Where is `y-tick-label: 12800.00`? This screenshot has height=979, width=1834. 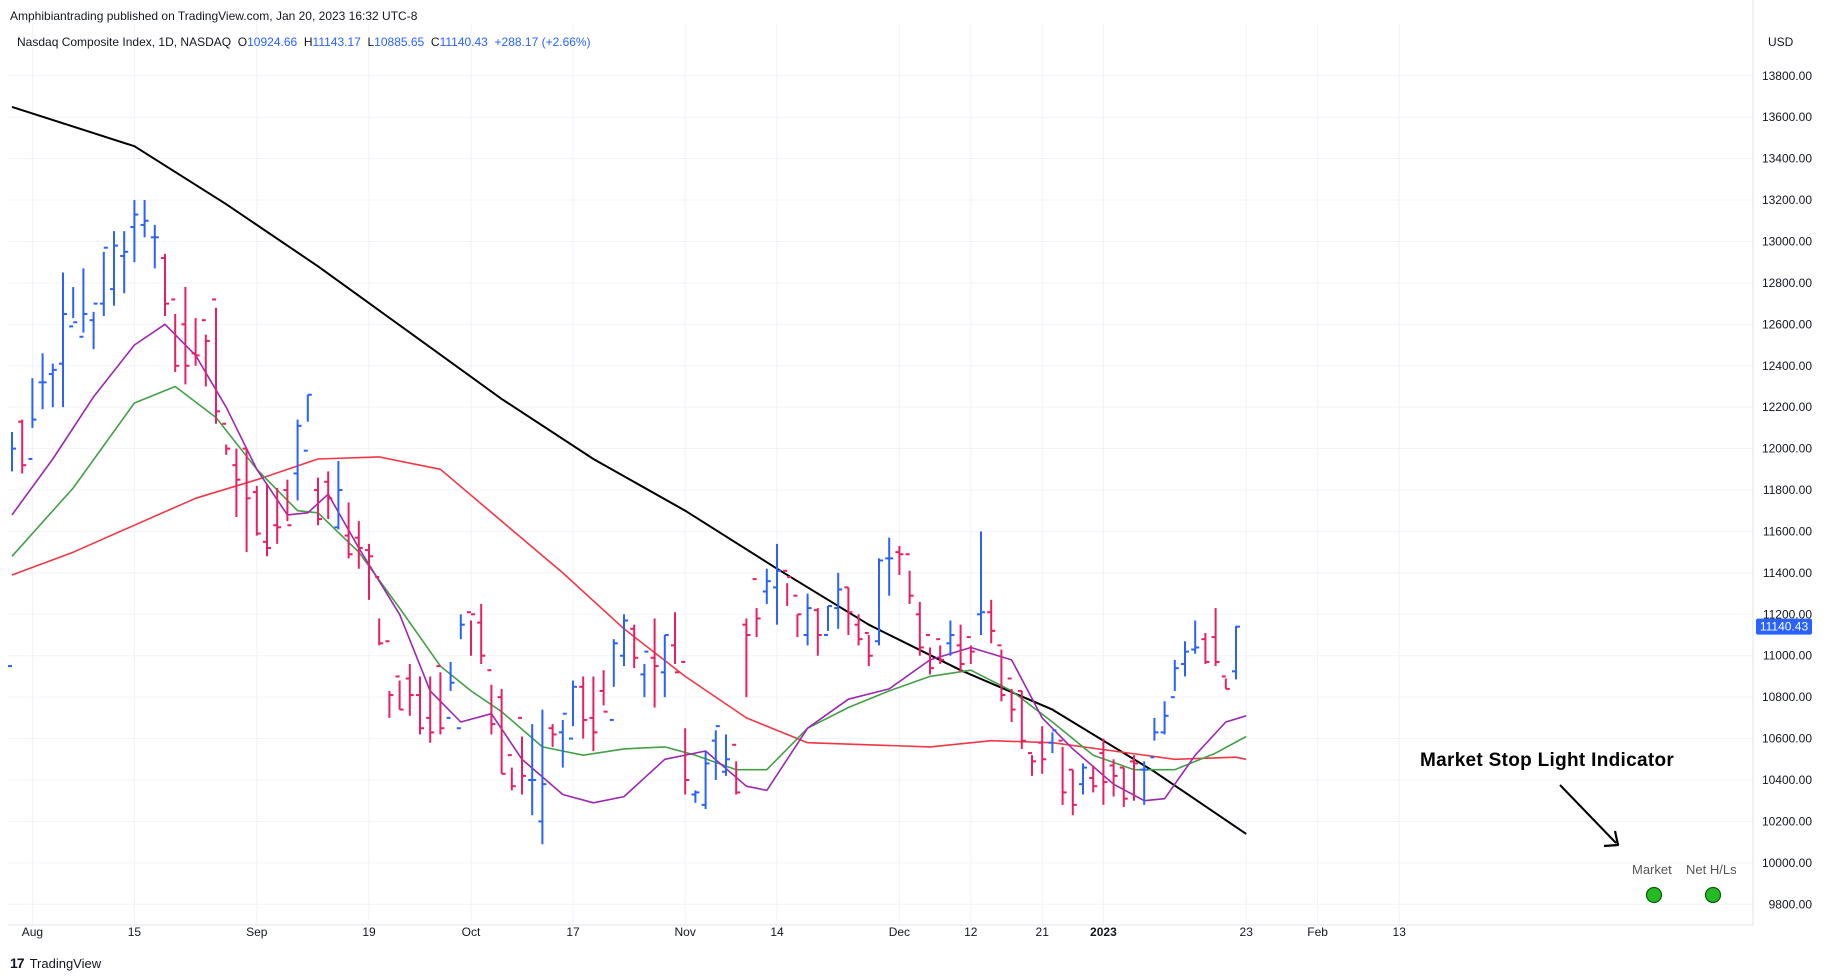
y-tick-label: 12800.00 is located at coordinates (1787, 283).